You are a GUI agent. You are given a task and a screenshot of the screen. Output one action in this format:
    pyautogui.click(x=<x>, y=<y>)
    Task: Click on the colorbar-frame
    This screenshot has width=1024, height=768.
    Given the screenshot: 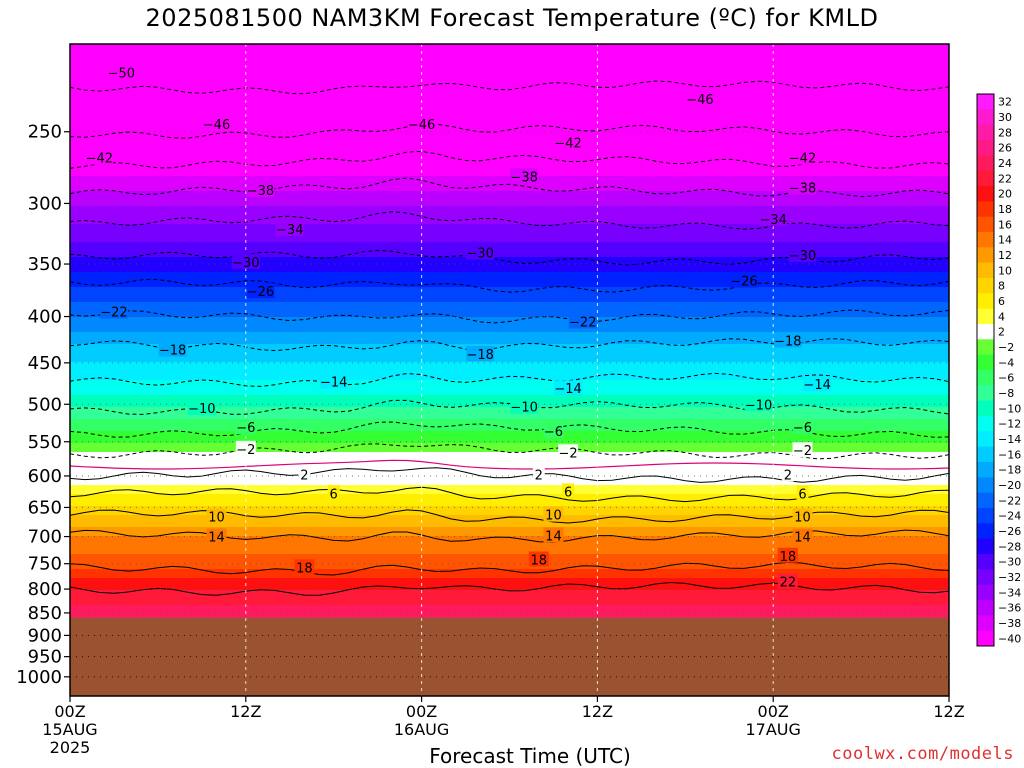 What is the action you would take?
    pyautogui.click(x=985, y=370)
    